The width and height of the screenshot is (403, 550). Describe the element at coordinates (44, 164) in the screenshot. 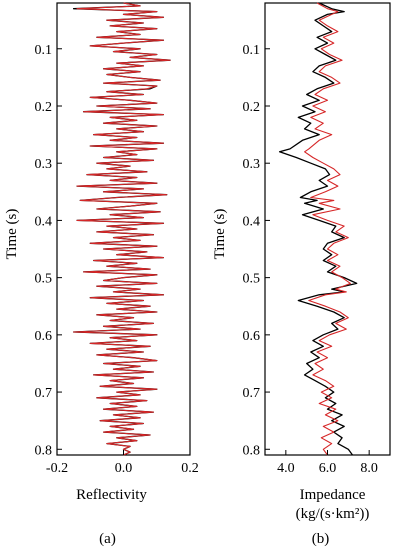

I see `y-tick-label-a: 0.3` at that location.